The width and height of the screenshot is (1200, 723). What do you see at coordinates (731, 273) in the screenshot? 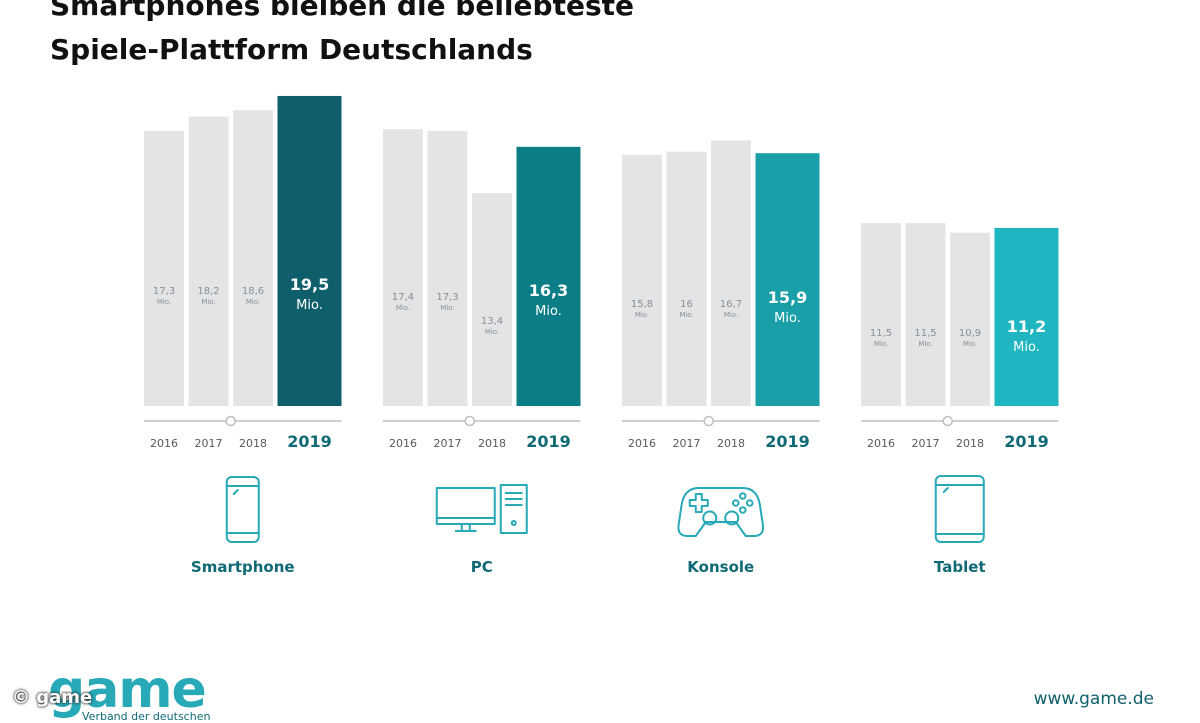
I see `bar-konsole-2018` at bounding box center [731, 273].